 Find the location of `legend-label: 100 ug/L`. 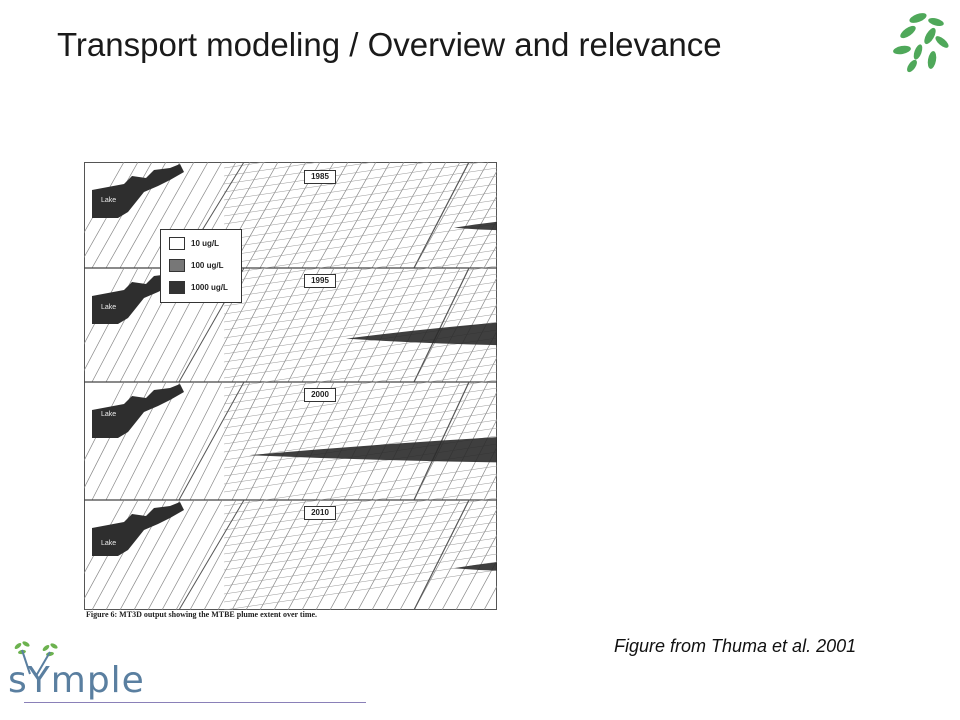

legend-label: 100 ug/L is located at coordinates (207, 265).